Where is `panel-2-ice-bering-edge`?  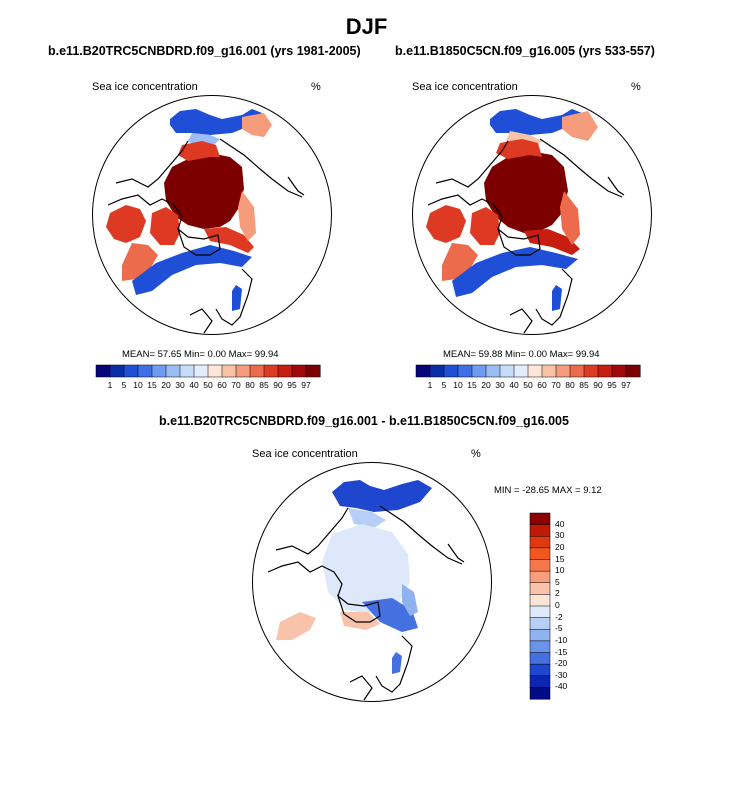
panel-2-ice-bering-edge is located at coordinates (580, 126).